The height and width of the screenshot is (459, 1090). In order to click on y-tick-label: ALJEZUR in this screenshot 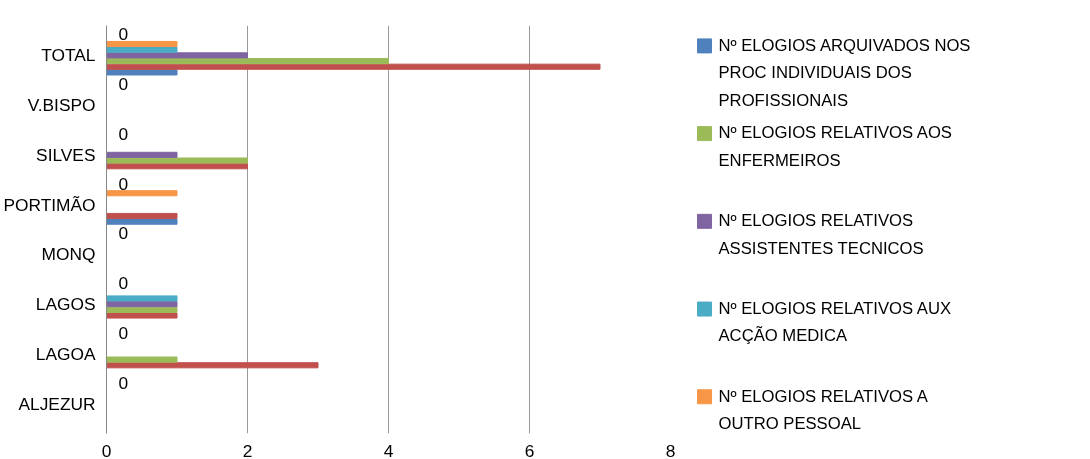, I will do `click(57, 403)`.